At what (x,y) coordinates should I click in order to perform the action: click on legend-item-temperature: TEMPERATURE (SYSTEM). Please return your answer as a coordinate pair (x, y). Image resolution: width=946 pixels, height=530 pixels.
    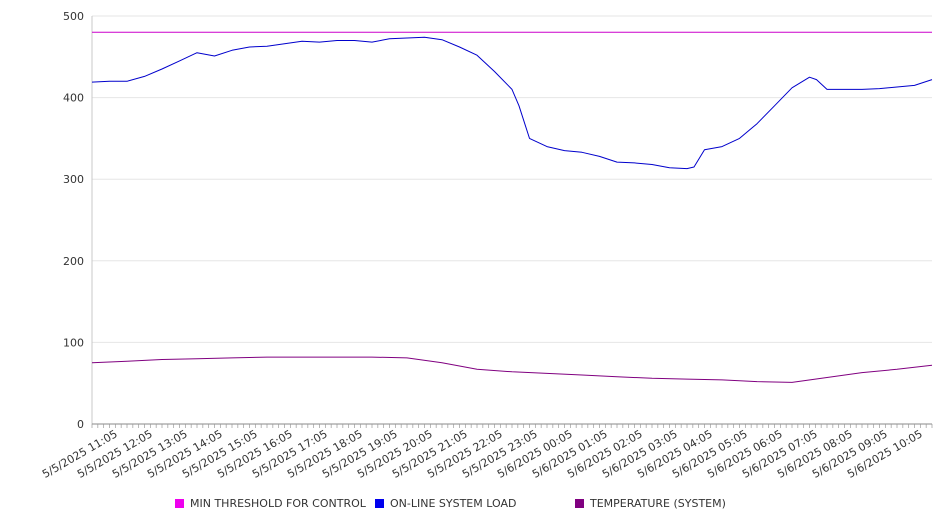
    Looking at the image, I should click on (650, 503).